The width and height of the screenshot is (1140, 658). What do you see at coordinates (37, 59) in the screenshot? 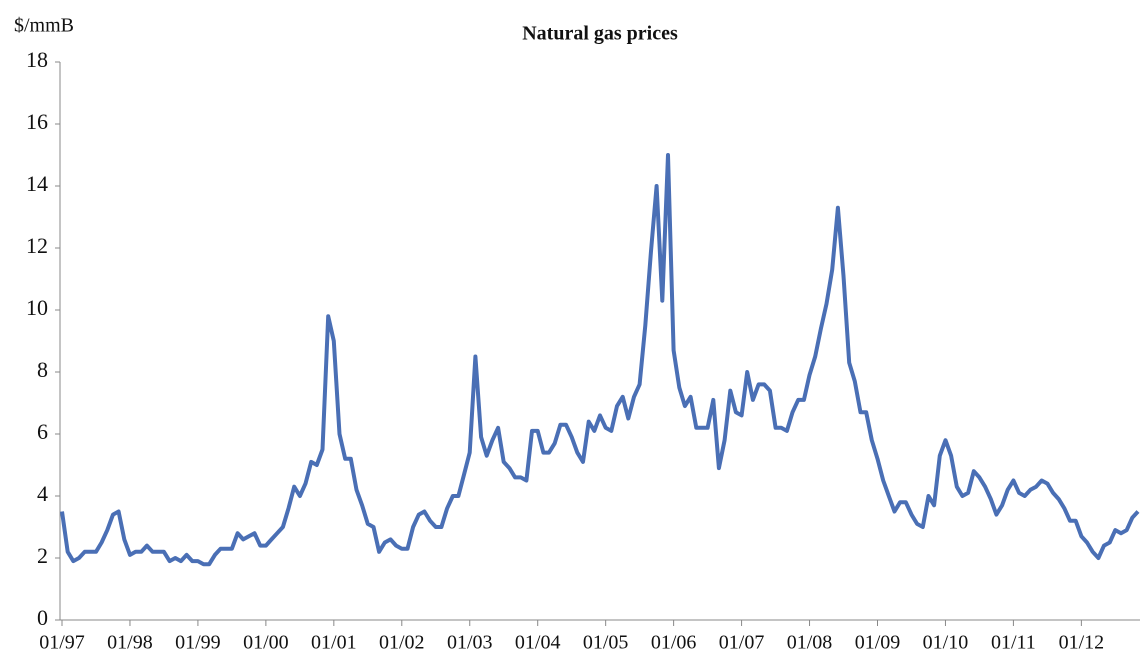
I see `y-tick-label: 18` at bounding box center [37, 59].